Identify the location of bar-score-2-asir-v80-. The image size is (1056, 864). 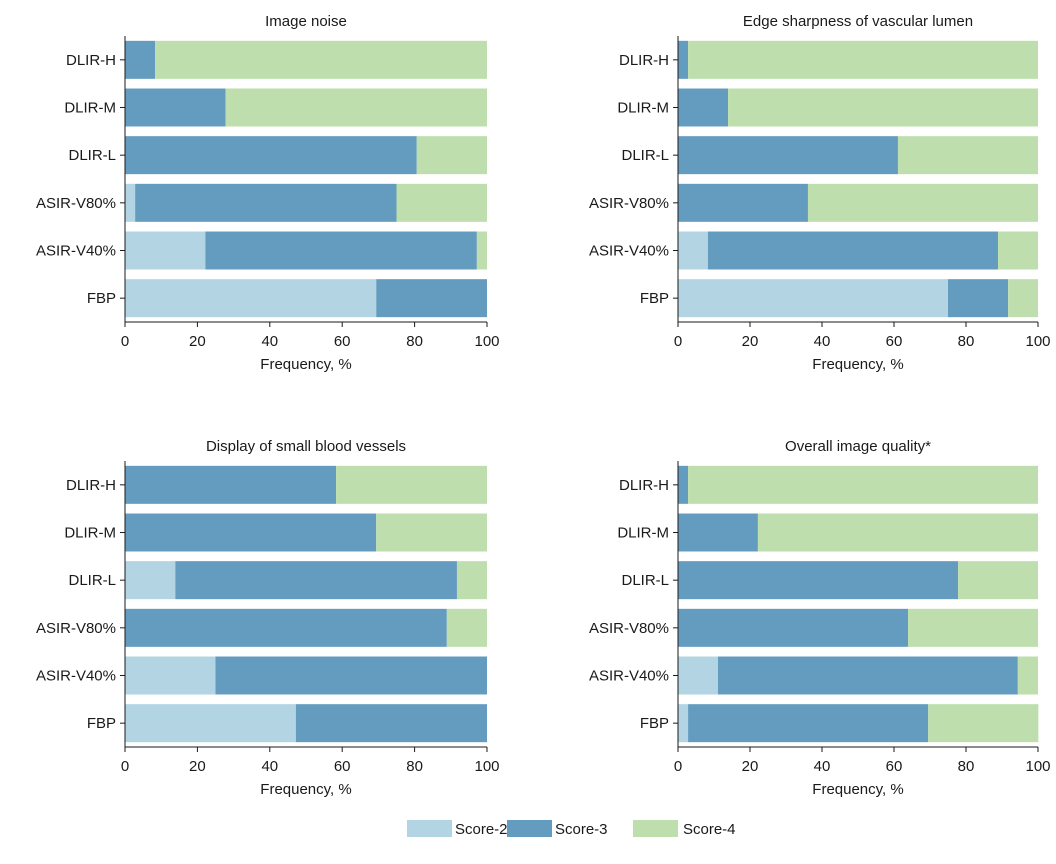
(130, 203).